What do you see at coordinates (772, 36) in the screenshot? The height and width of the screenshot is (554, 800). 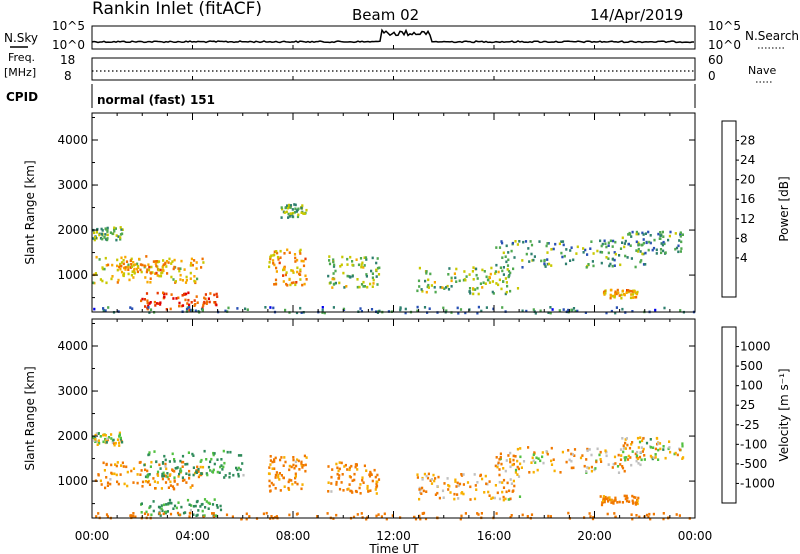 I see `nsearch-label: N.Search` at bounding box center [772, 36].